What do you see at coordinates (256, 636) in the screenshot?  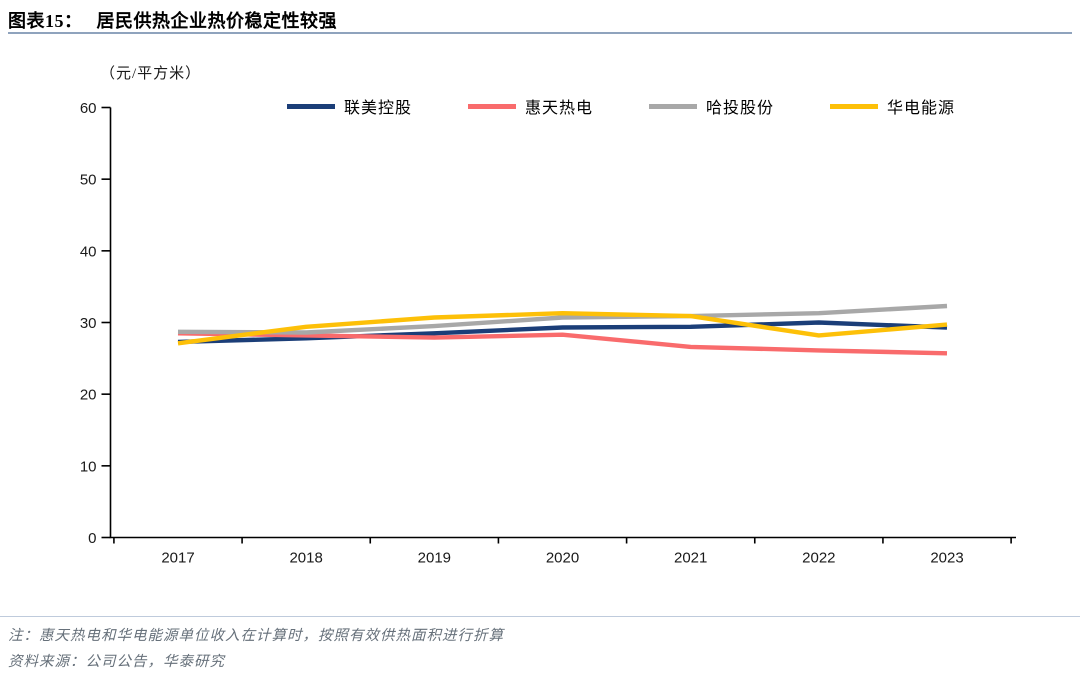 I see `chart-note: 注：惠天热电和华电能源单位收入在计算时，按照有效供热面积进行折算` at bounding box center [256, 636].